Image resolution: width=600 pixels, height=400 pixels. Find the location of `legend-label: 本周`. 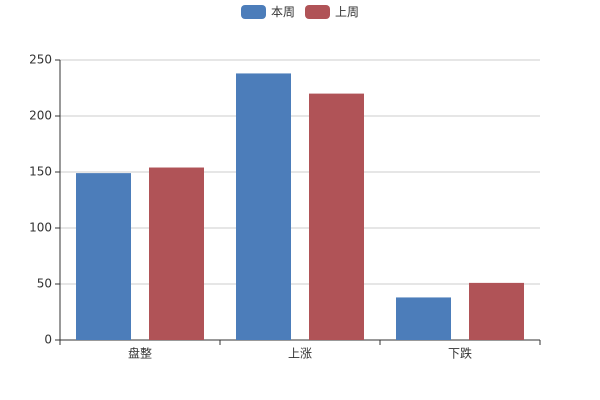

legend-label: 本周 is located at coordinates (283, 12).